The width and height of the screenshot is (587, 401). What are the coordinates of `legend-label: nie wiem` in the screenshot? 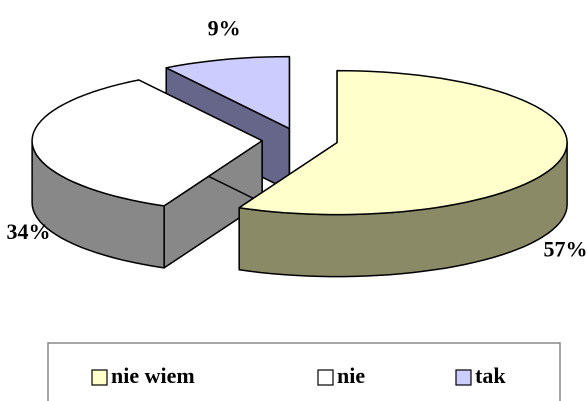 It's located at (153, 375).